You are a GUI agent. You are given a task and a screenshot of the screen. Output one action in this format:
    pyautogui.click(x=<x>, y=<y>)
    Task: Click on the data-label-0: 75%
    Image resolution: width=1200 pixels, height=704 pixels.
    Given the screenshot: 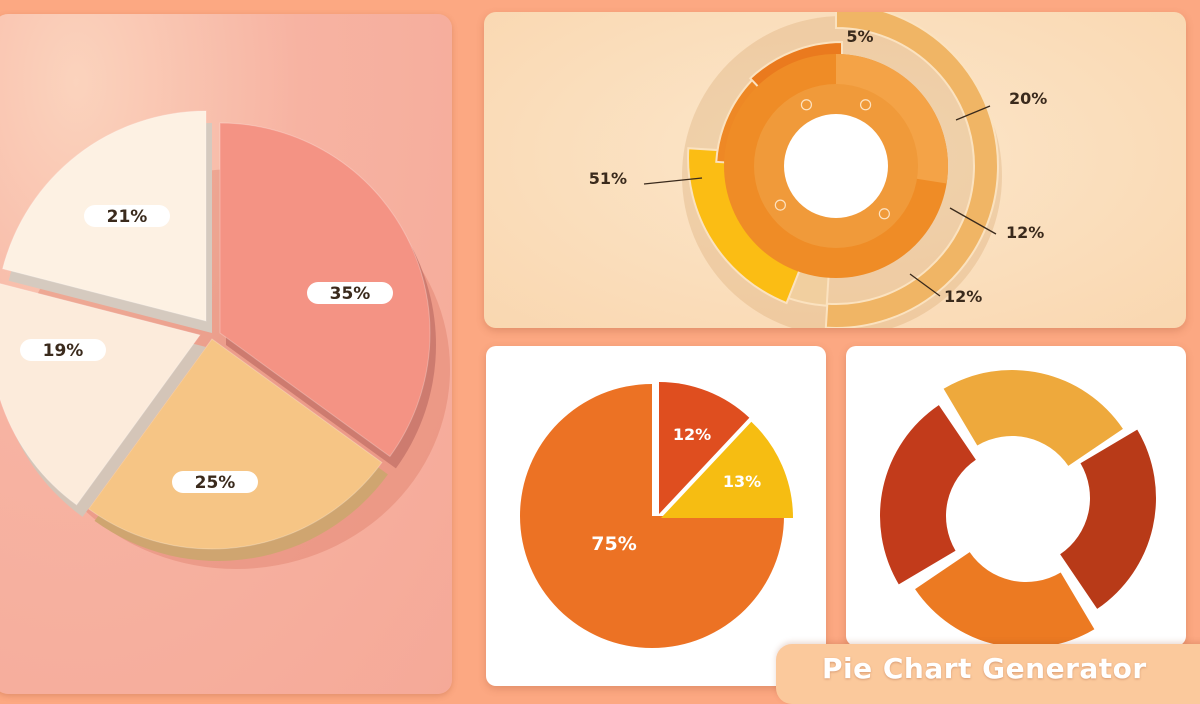 What is the action you would take?
    pyautogui.click(x=613, y=544)
    